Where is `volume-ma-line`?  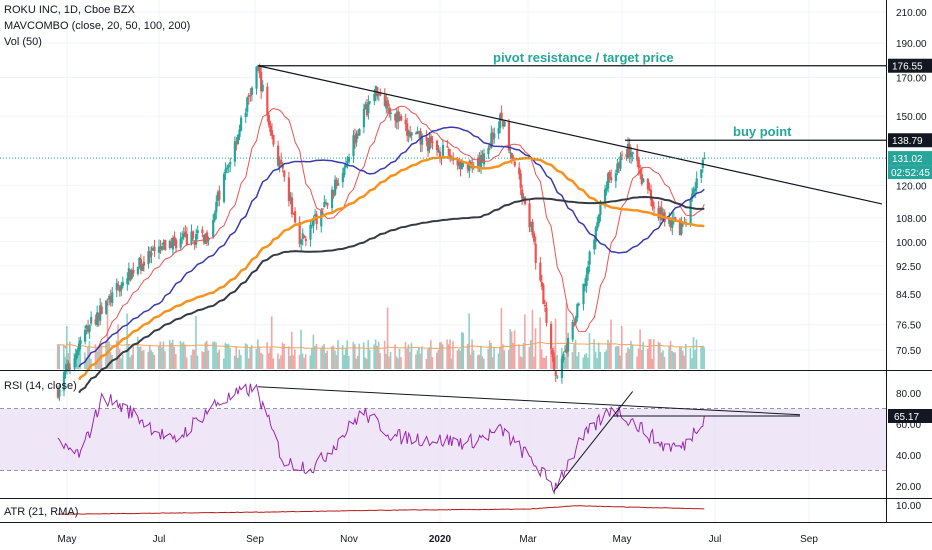
volume-ma-line is located at coordinates (381, 346).